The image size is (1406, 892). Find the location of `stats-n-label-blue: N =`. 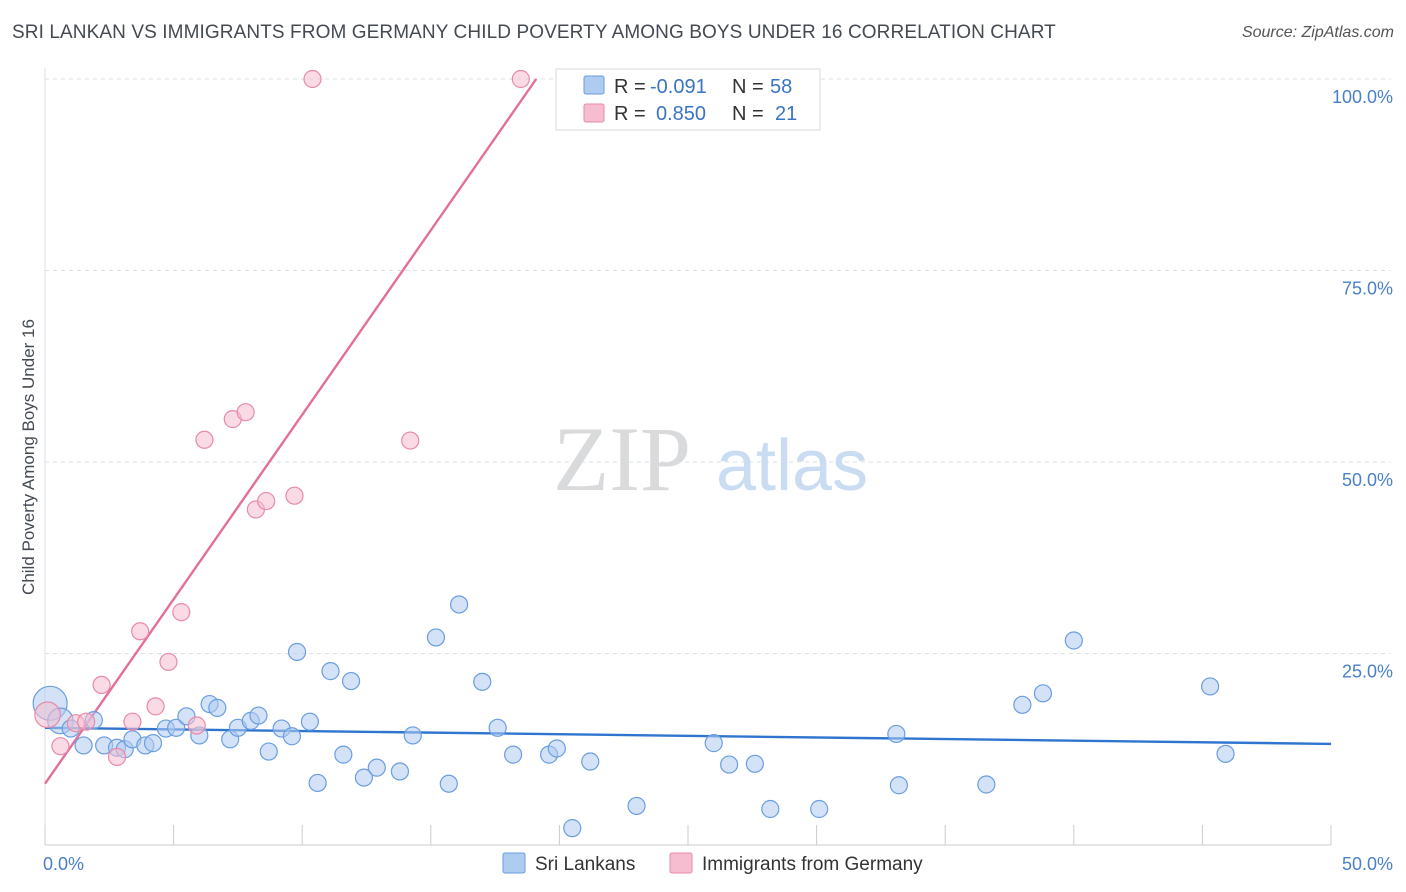

stats-n-label-blue: N = is located at coordinates (748, 87).